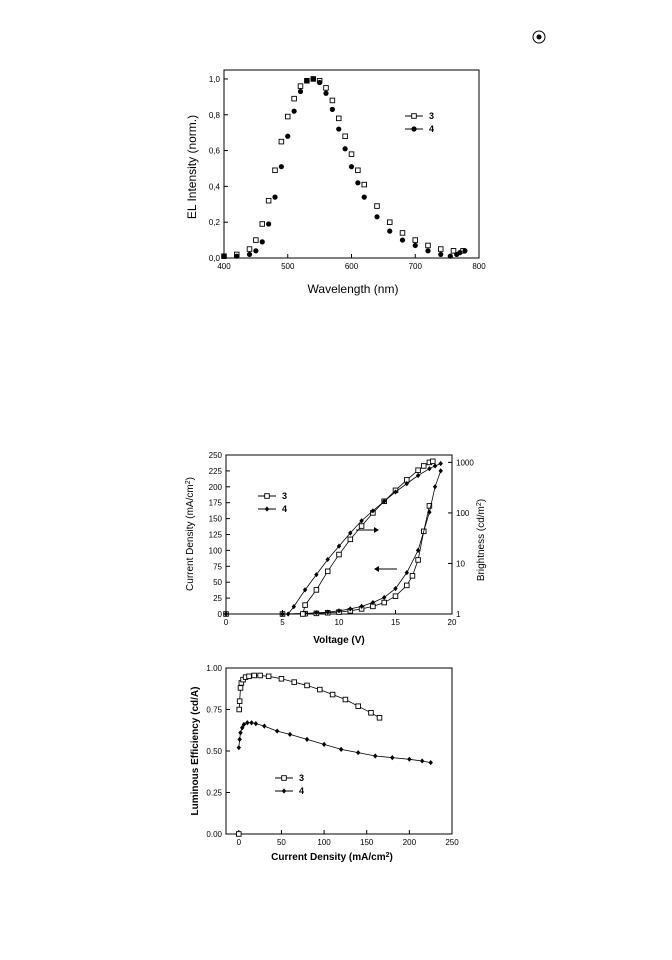 The image size is (672, 960). Describe the element at coordinates (410, 842) in the screenshot. I see `chart-3-xtick-label: 200` at that location.